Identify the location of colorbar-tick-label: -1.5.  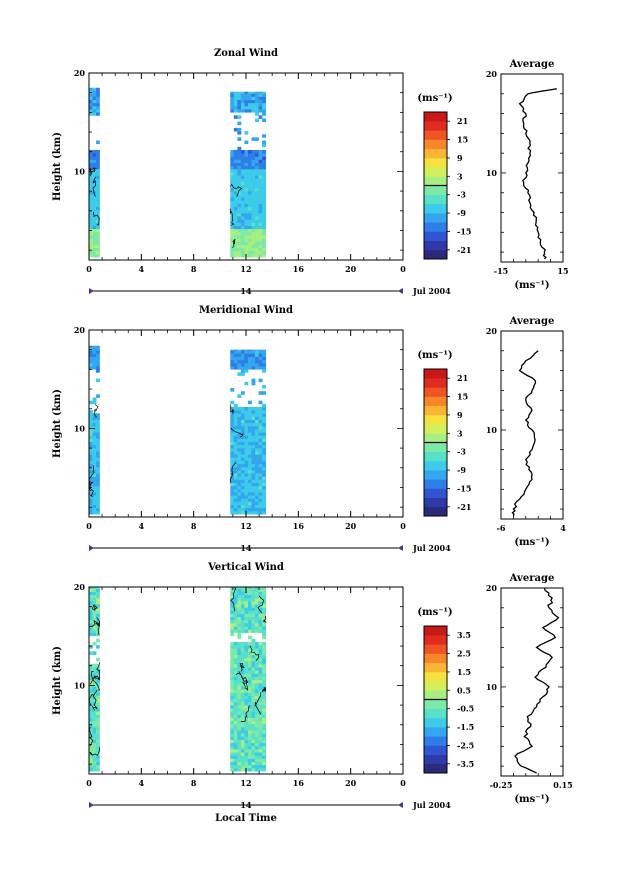
(465, 727).